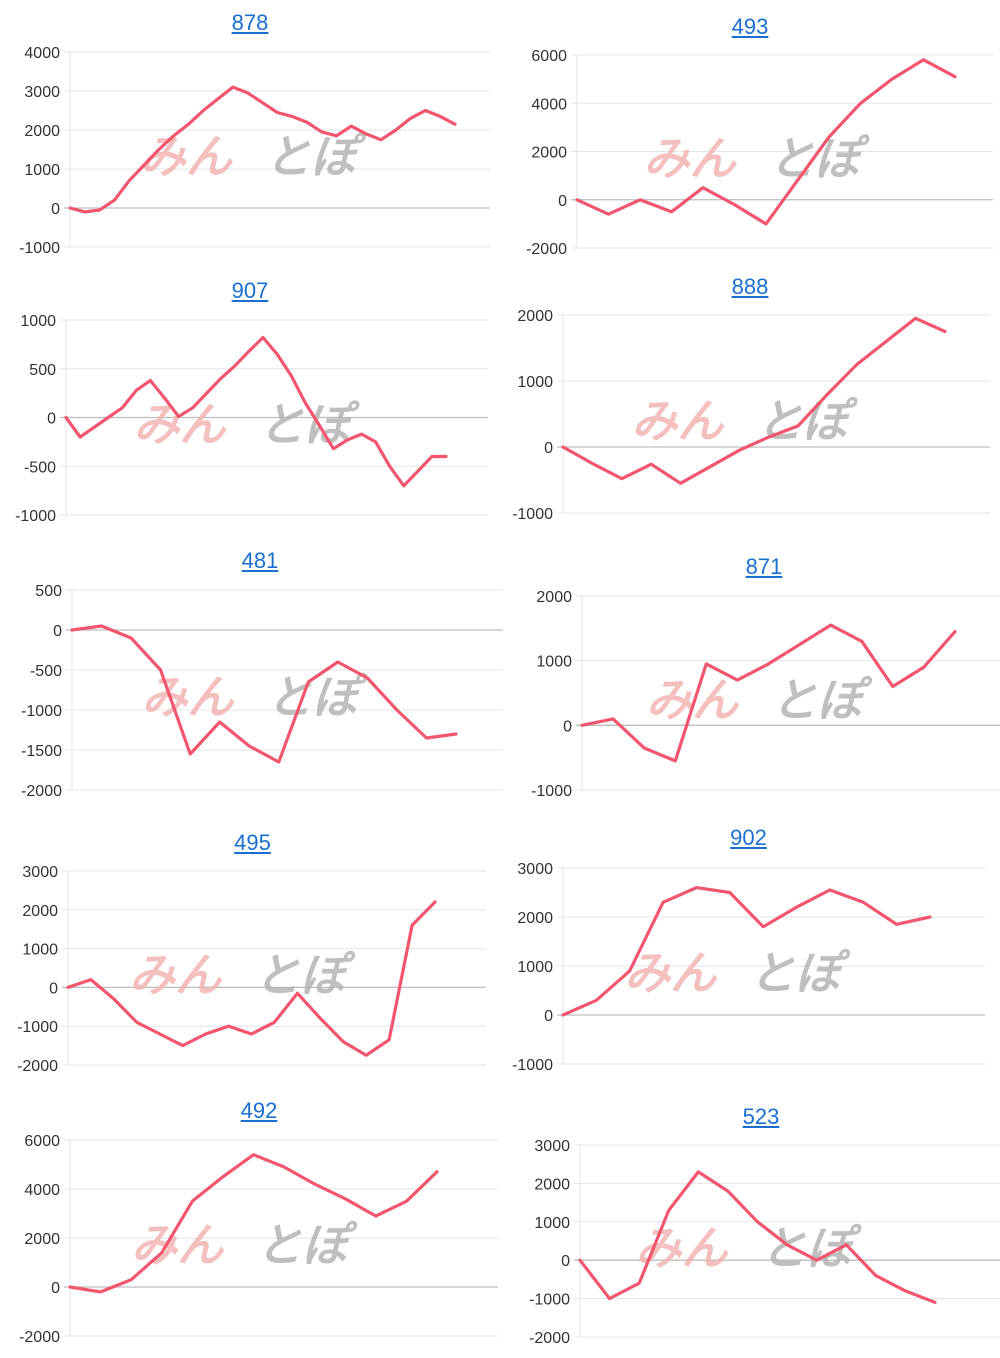 Image resolution: width=1000 pixels, height=1358 pixels. I want to click on line-chart: 3000 2000 1000 0 -1000 みん とぽ, so click(748, 967).